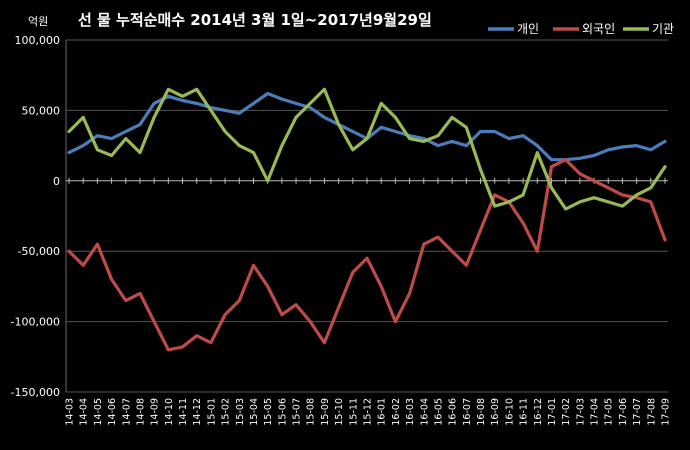  What do you see at coordinates (98, 412) in the screenshot?
I see `x-tick-label: 14-05` at bounding box center [98, 412].